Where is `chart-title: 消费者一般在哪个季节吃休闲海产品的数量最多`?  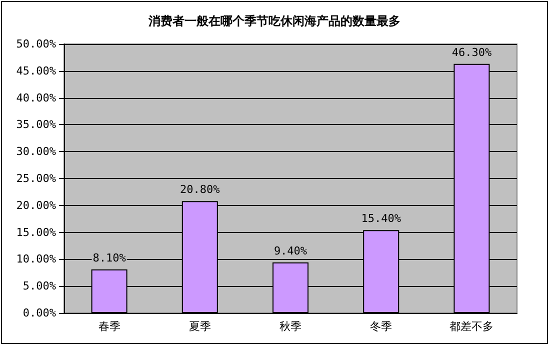 chart-title: 消费者一般在哪个季节吃休闲海产品的数量最多 is located at coordinates (274, 21).